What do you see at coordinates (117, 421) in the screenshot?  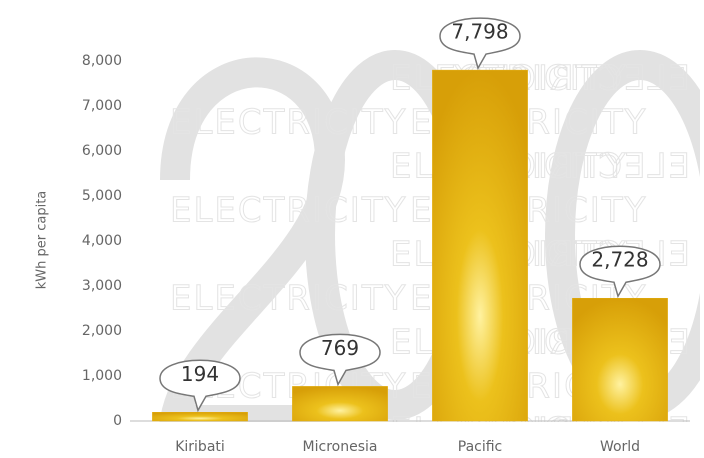 I see `y-tick-label: 0` at bounding box center [117, 421].